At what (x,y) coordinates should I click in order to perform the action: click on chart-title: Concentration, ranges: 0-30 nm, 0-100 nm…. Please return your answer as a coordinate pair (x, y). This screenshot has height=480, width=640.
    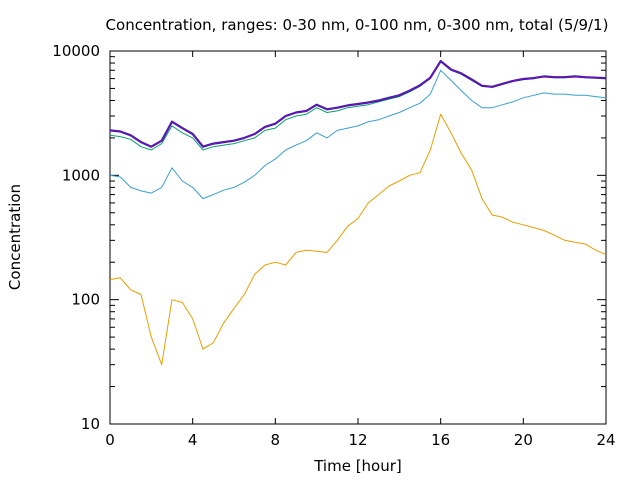
    Looking at the image, I should click on (357, 25).